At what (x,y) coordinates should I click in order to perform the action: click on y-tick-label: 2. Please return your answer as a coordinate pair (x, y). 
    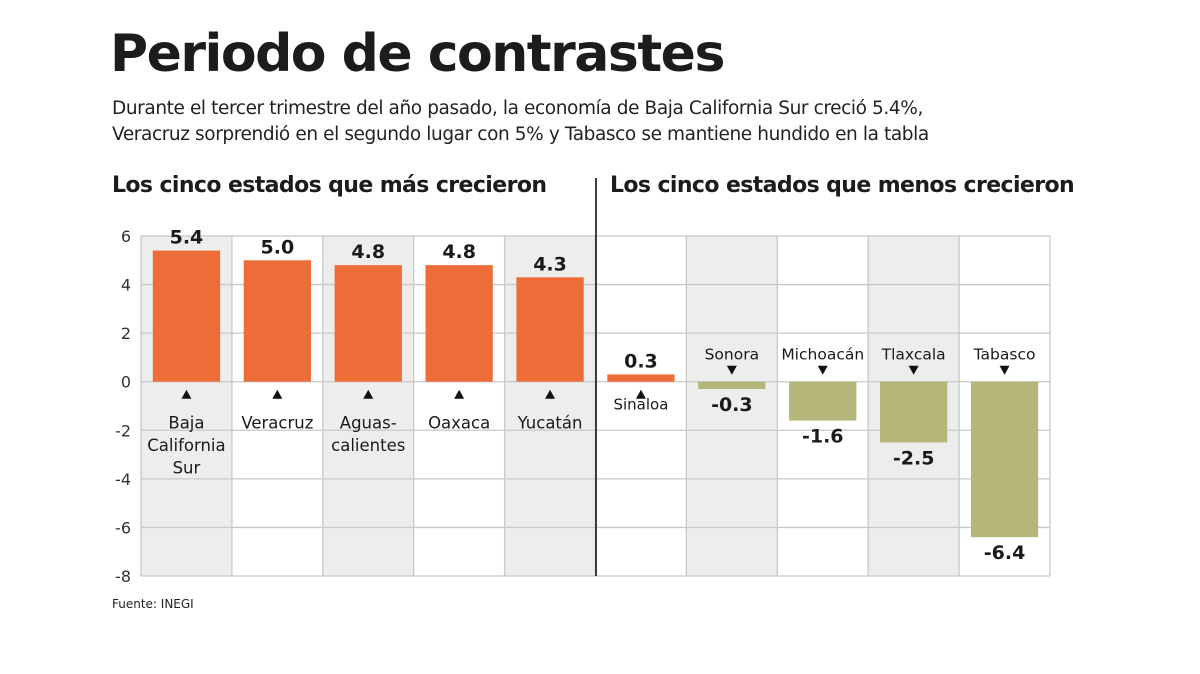
    Looking at the image, I should click on (126, 333).